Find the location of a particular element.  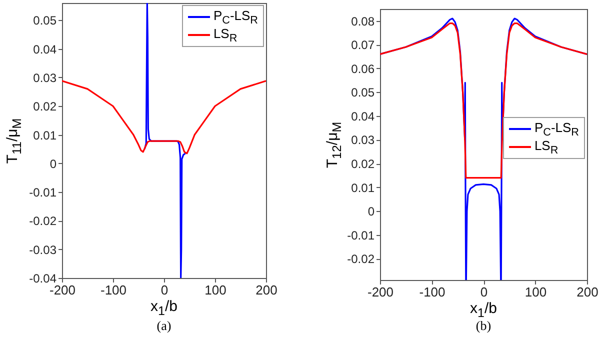

y-tick-label: 0.07 is located at coordinates (363, 45).